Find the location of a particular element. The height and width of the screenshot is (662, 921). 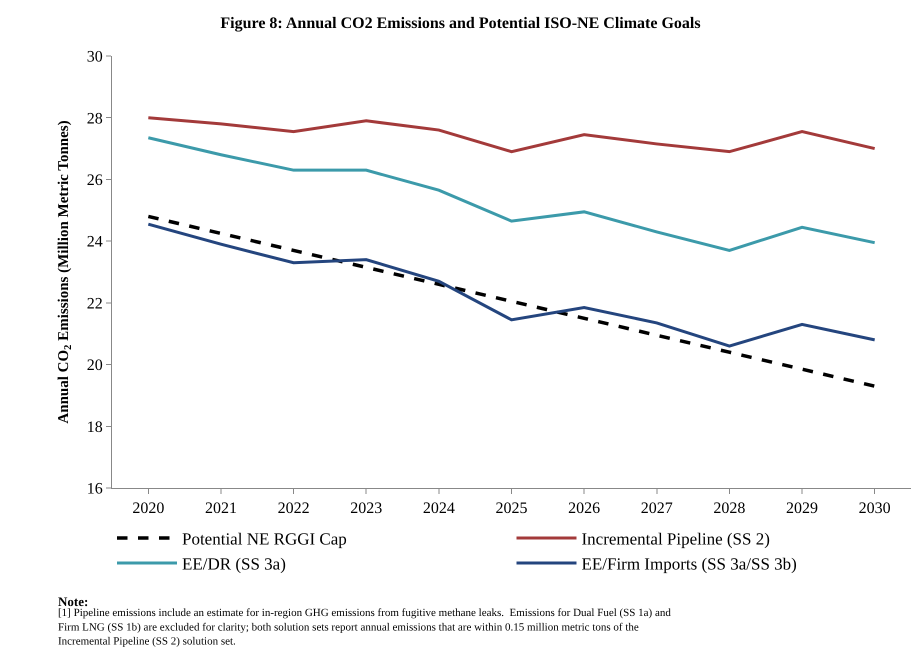

y-tick-label: 30 is located at coordinates (94, 57).